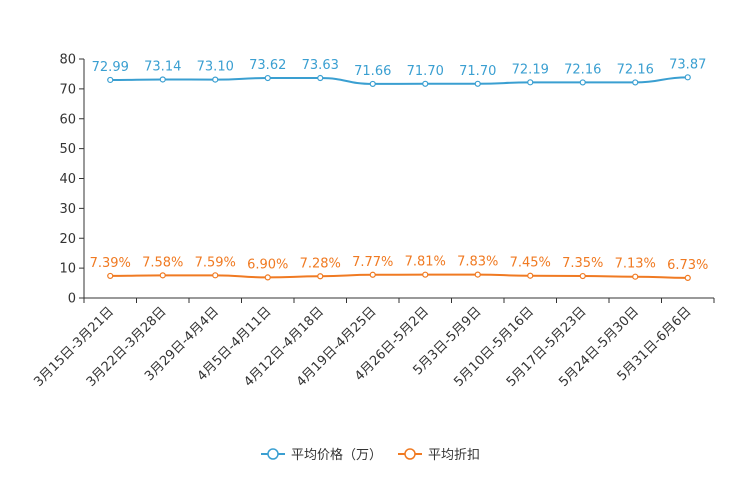 This screenshot has height=500, width=744. What do you see at coordinates (67, 89) in the screenshot?
I see `y-tick-label: 70` at bounding box center [67, 89].